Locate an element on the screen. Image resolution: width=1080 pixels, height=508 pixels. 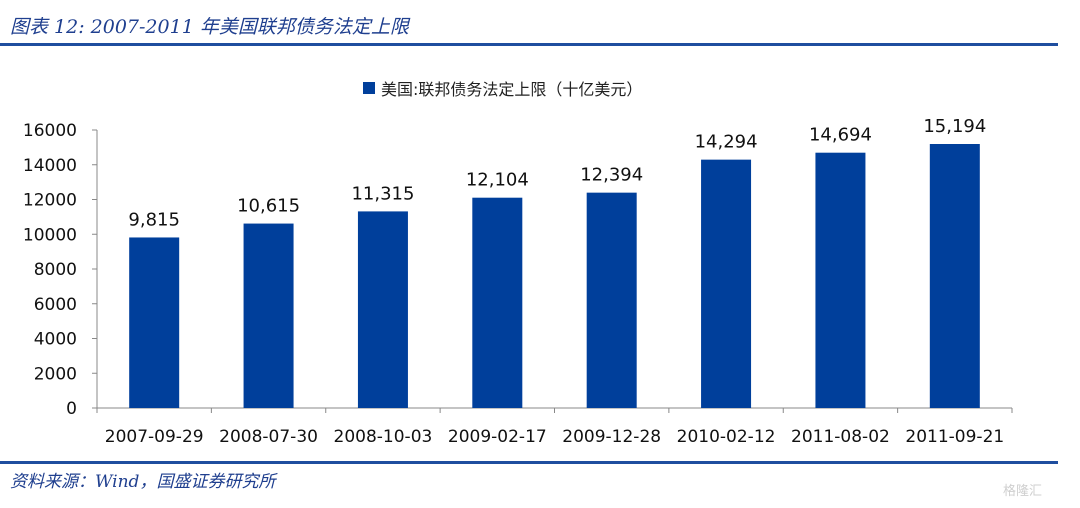
bar-value-label: 14,694 is located at coordinates (840, 135).